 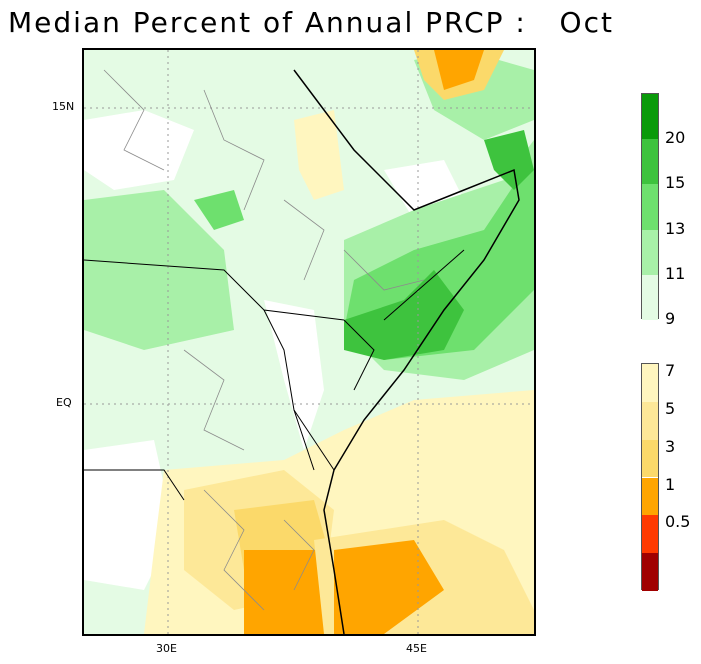 What do you see at coordinates (311, 22) in the screenshot?
I see `map-title: Median Percent of Annual PRCP : Oct` at bounding box center [311, 22].